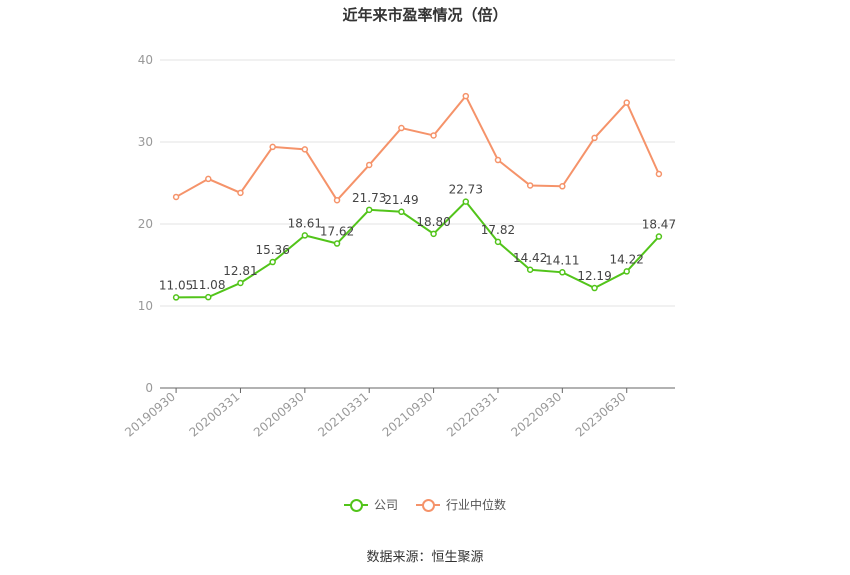 This screenshot has height=575, width=850. I want to click on legend-company-label: 公司, so click(385, 505).